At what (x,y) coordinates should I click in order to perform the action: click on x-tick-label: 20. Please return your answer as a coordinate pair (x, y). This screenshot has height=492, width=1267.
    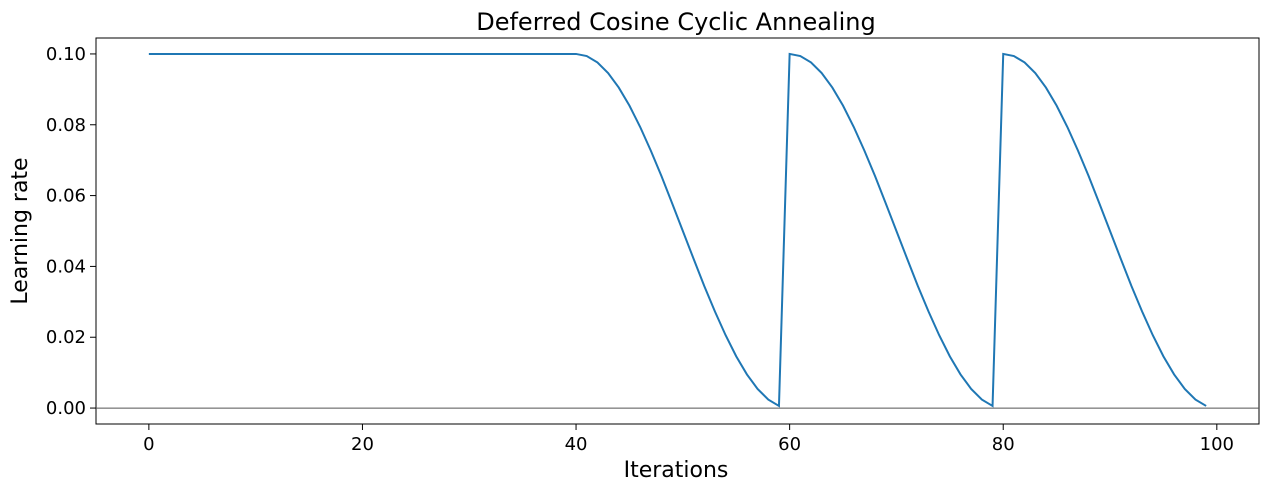
    Looking at the image, I should click on (362, 444).